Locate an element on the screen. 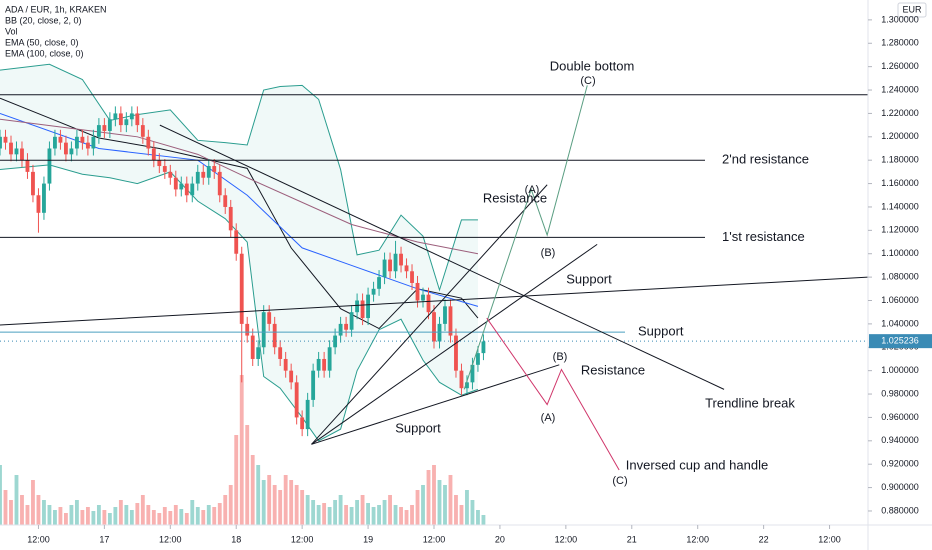  y-tick-label: 1.300000 is located at coordinates (900, 19).